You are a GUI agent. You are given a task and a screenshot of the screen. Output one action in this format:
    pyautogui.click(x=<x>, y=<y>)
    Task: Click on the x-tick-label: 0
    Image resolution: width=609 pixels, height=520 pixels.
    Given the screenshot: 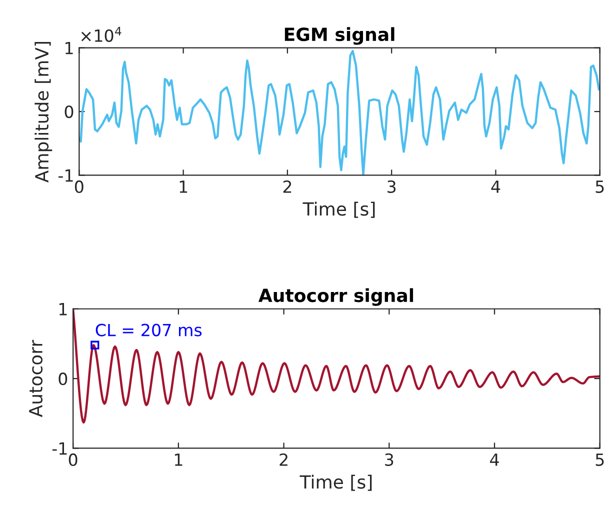 What is the action you would take?
    pyautogui.click(x=79, y=186)
    